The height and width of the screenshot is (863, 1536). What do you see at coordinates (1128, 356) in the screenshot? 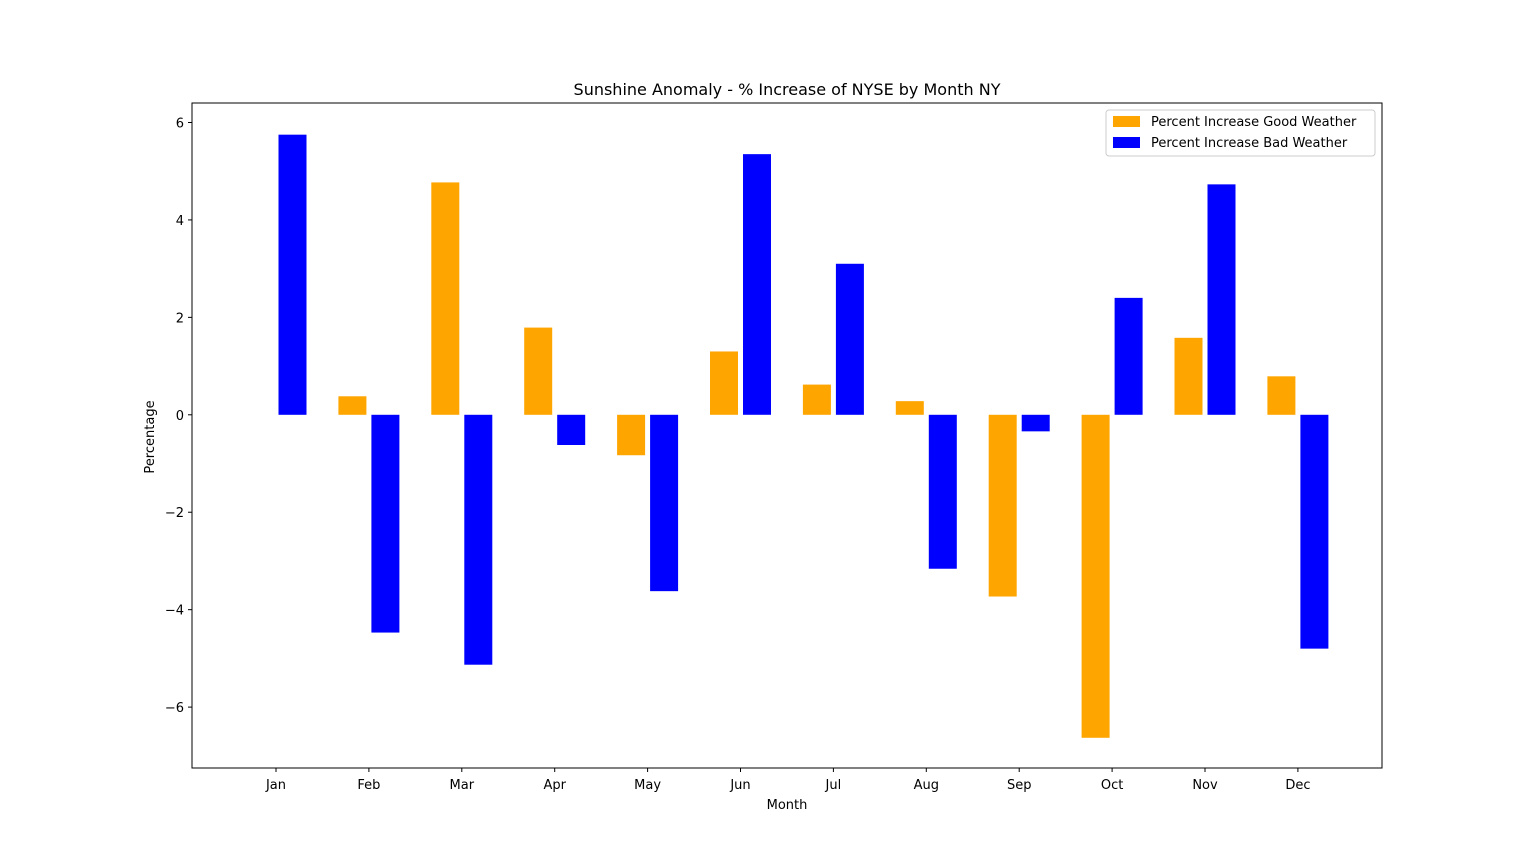
I see `bar-bad-oct` at bounding box center [1128, 356].